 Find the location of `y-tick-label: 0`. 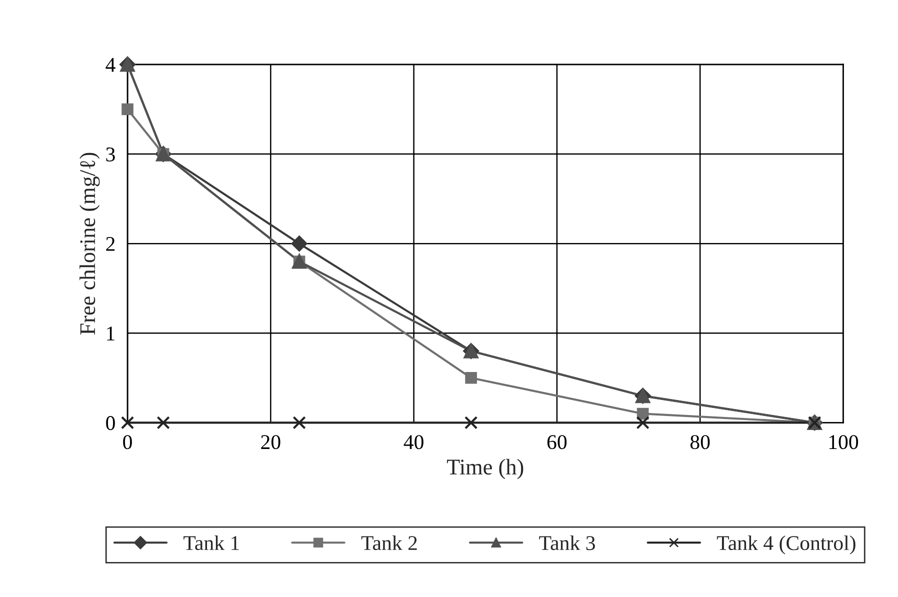

y-tick-label: 0 is located at coordinates (110, 423).